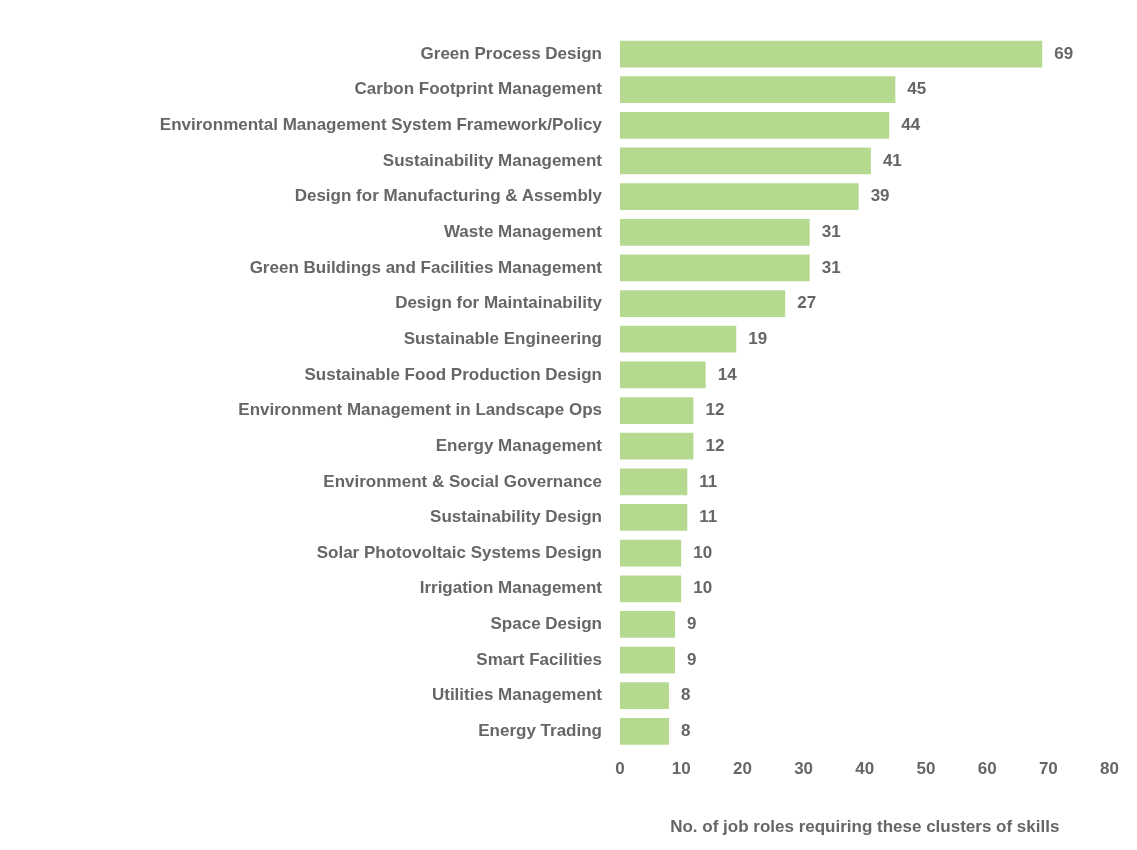 This screenshot has height=850, width=1137. What do you see at coordinates (1110, 769) in the screenshot?
I see `x-tick-label: 80` at bounding box center [1110, 769].